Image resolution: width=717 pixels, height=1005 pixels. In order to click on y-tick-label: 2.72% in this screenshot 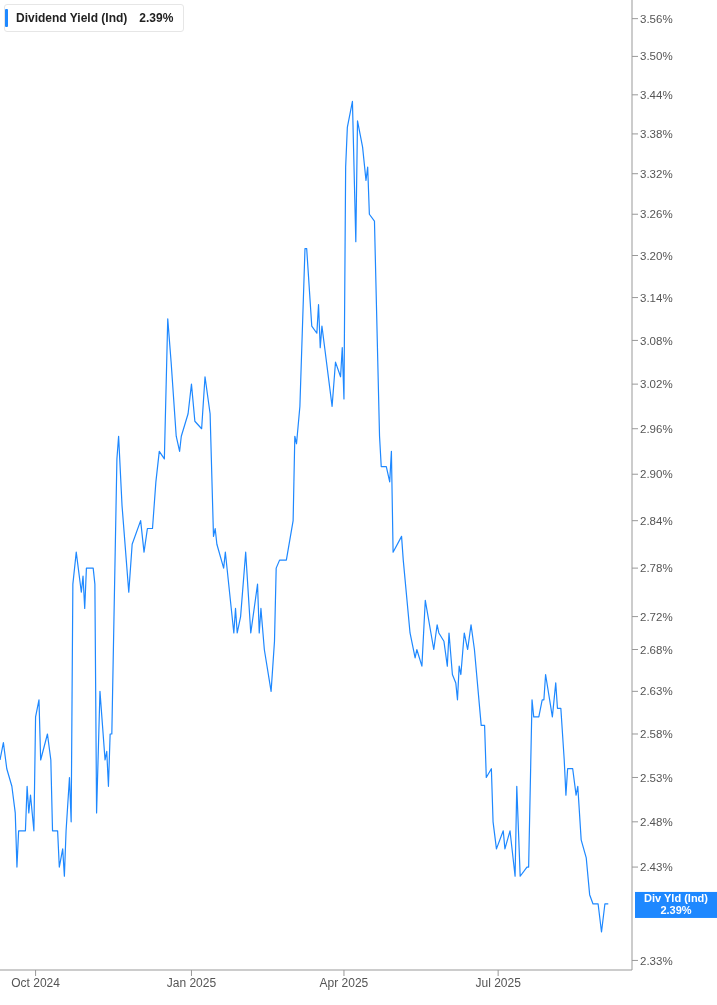, I will do `click(656, 616)`.